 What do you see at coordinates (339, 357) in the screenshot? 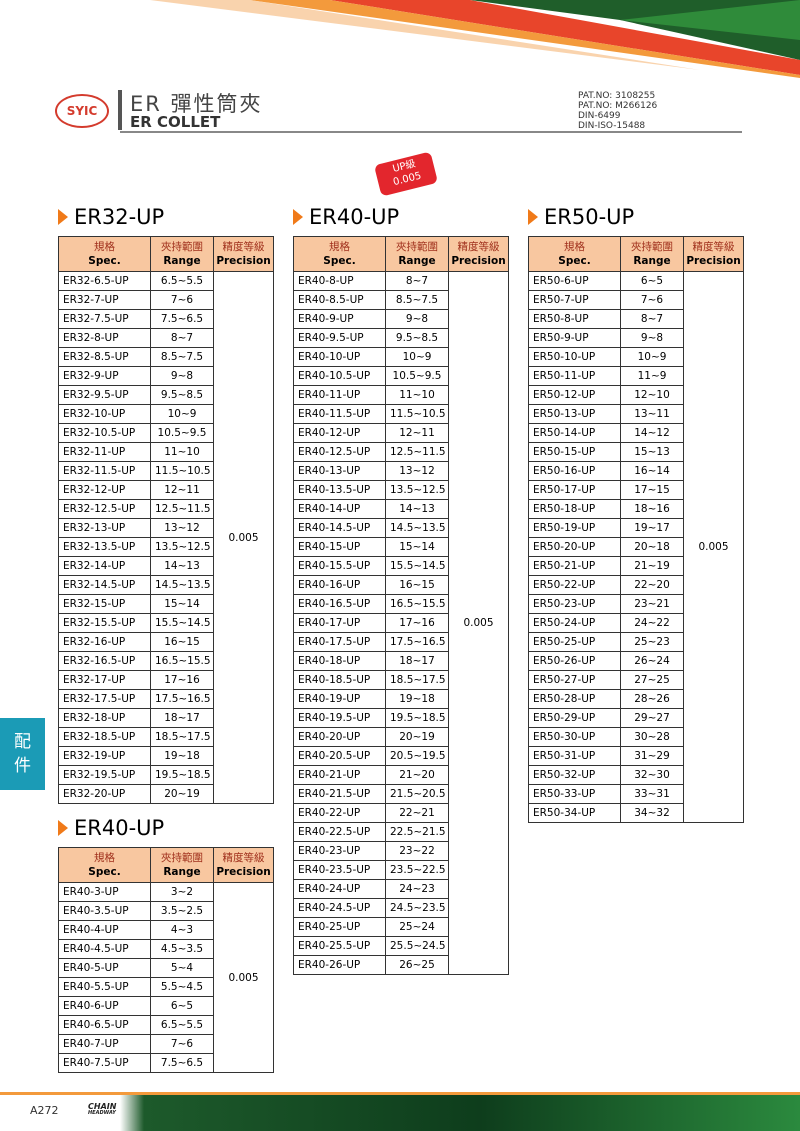
I see `spec-cell: ER40-10-UP` at bounding box center [339, 357].